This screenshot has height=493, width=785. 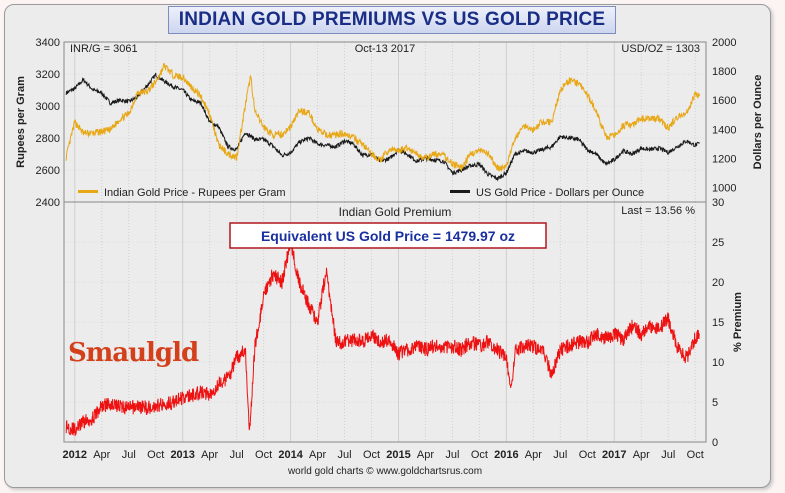 I want to click on header-date: Oct-13 2017, so click(x=385, y=49).